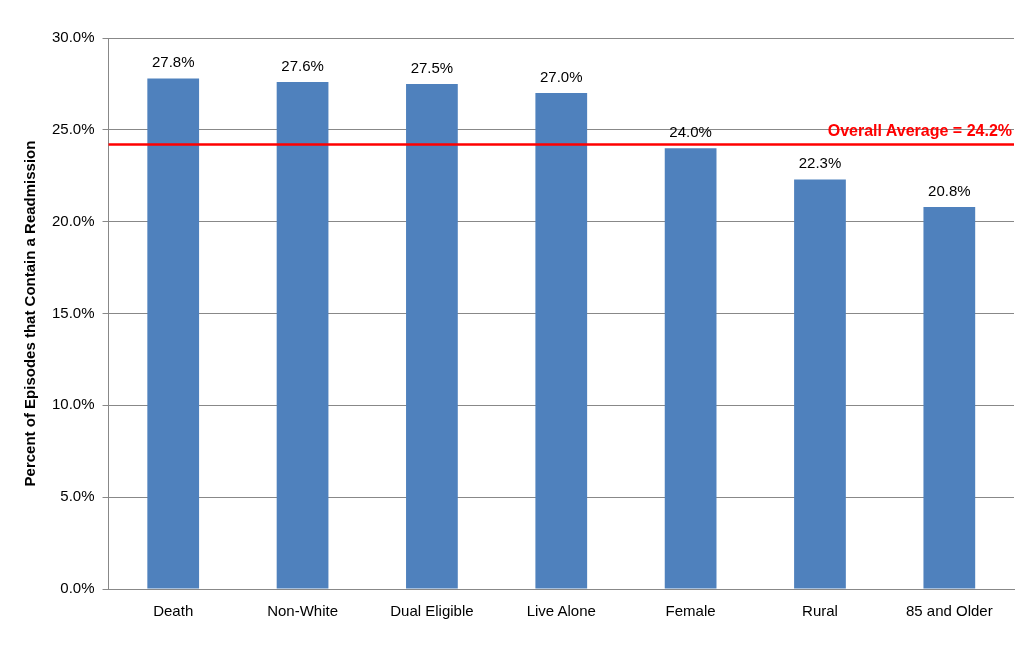  I want to click on y-tick-label: 5.0%, so click(77, 496).